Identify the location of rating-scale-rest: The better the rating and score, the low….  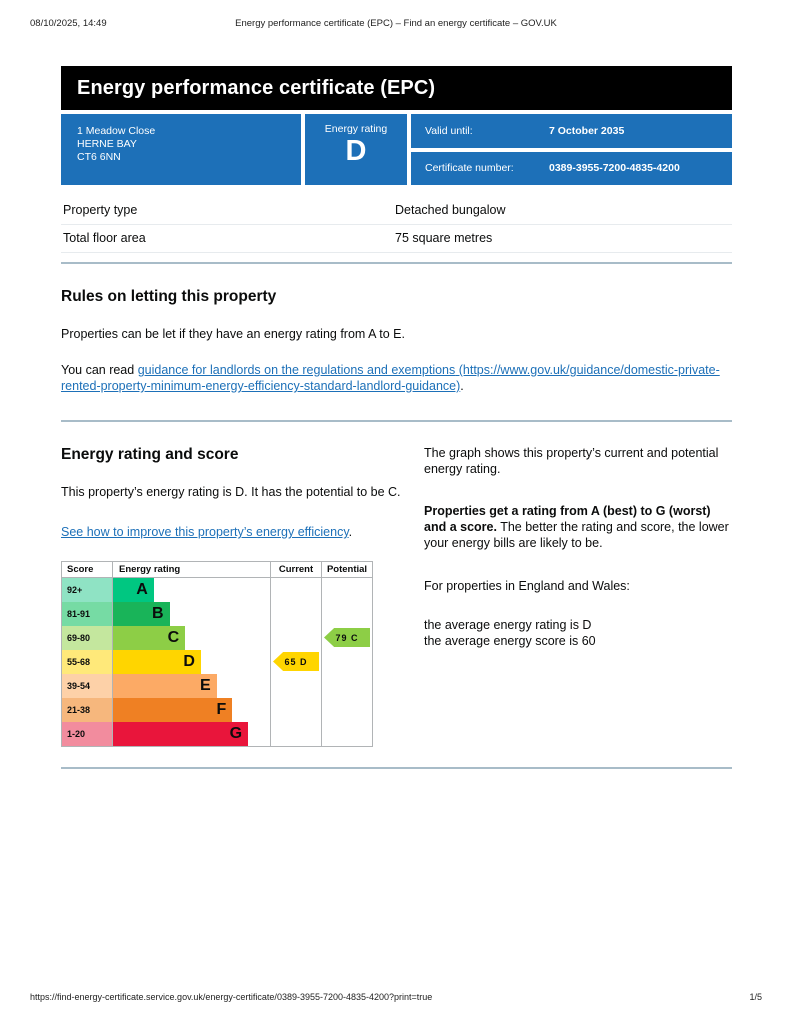
(576, 535).